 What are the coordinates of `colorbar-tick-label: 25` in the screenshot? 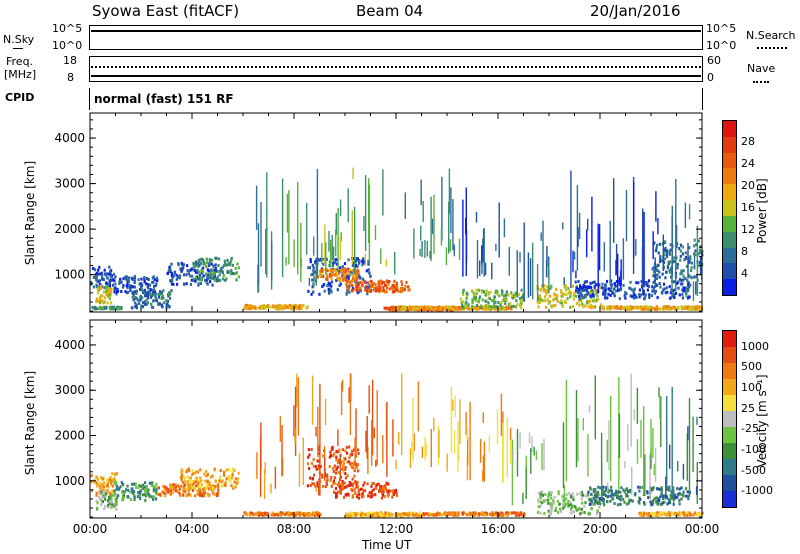 It's located at (748, 408).